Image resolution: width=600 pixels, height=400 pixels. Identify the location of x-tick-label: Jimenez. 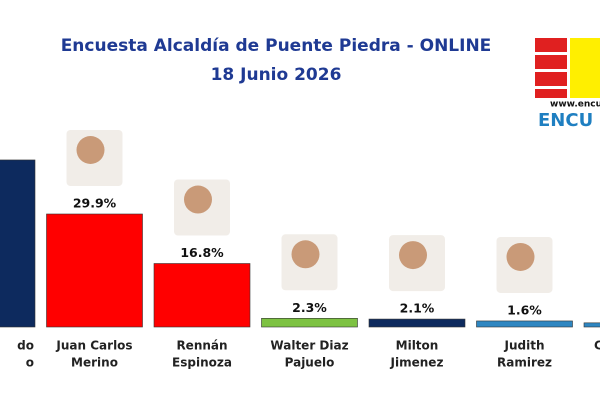
(417, 363).